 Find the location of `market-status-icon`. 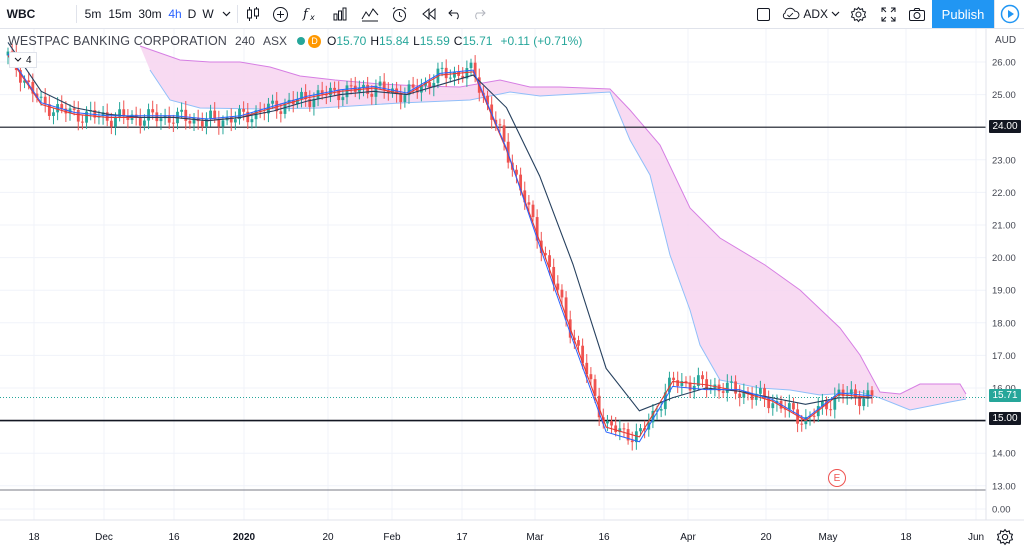

market-status-icon is located at coordinates (300, 41).